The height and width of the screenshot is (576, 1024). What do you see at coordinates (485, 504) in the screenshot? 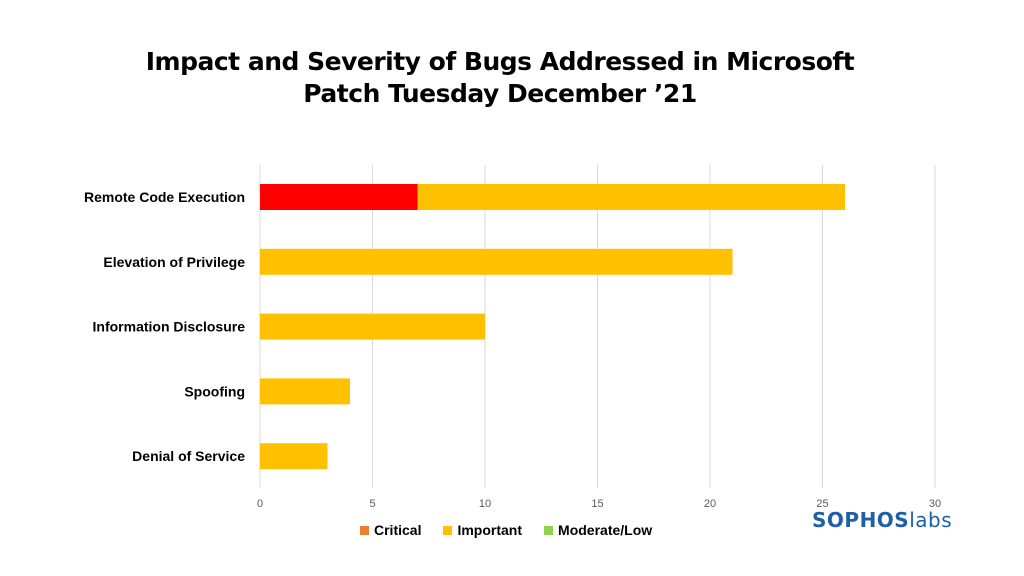
I see `x-tick-label-10: 10` at bounding box center [485, 504].